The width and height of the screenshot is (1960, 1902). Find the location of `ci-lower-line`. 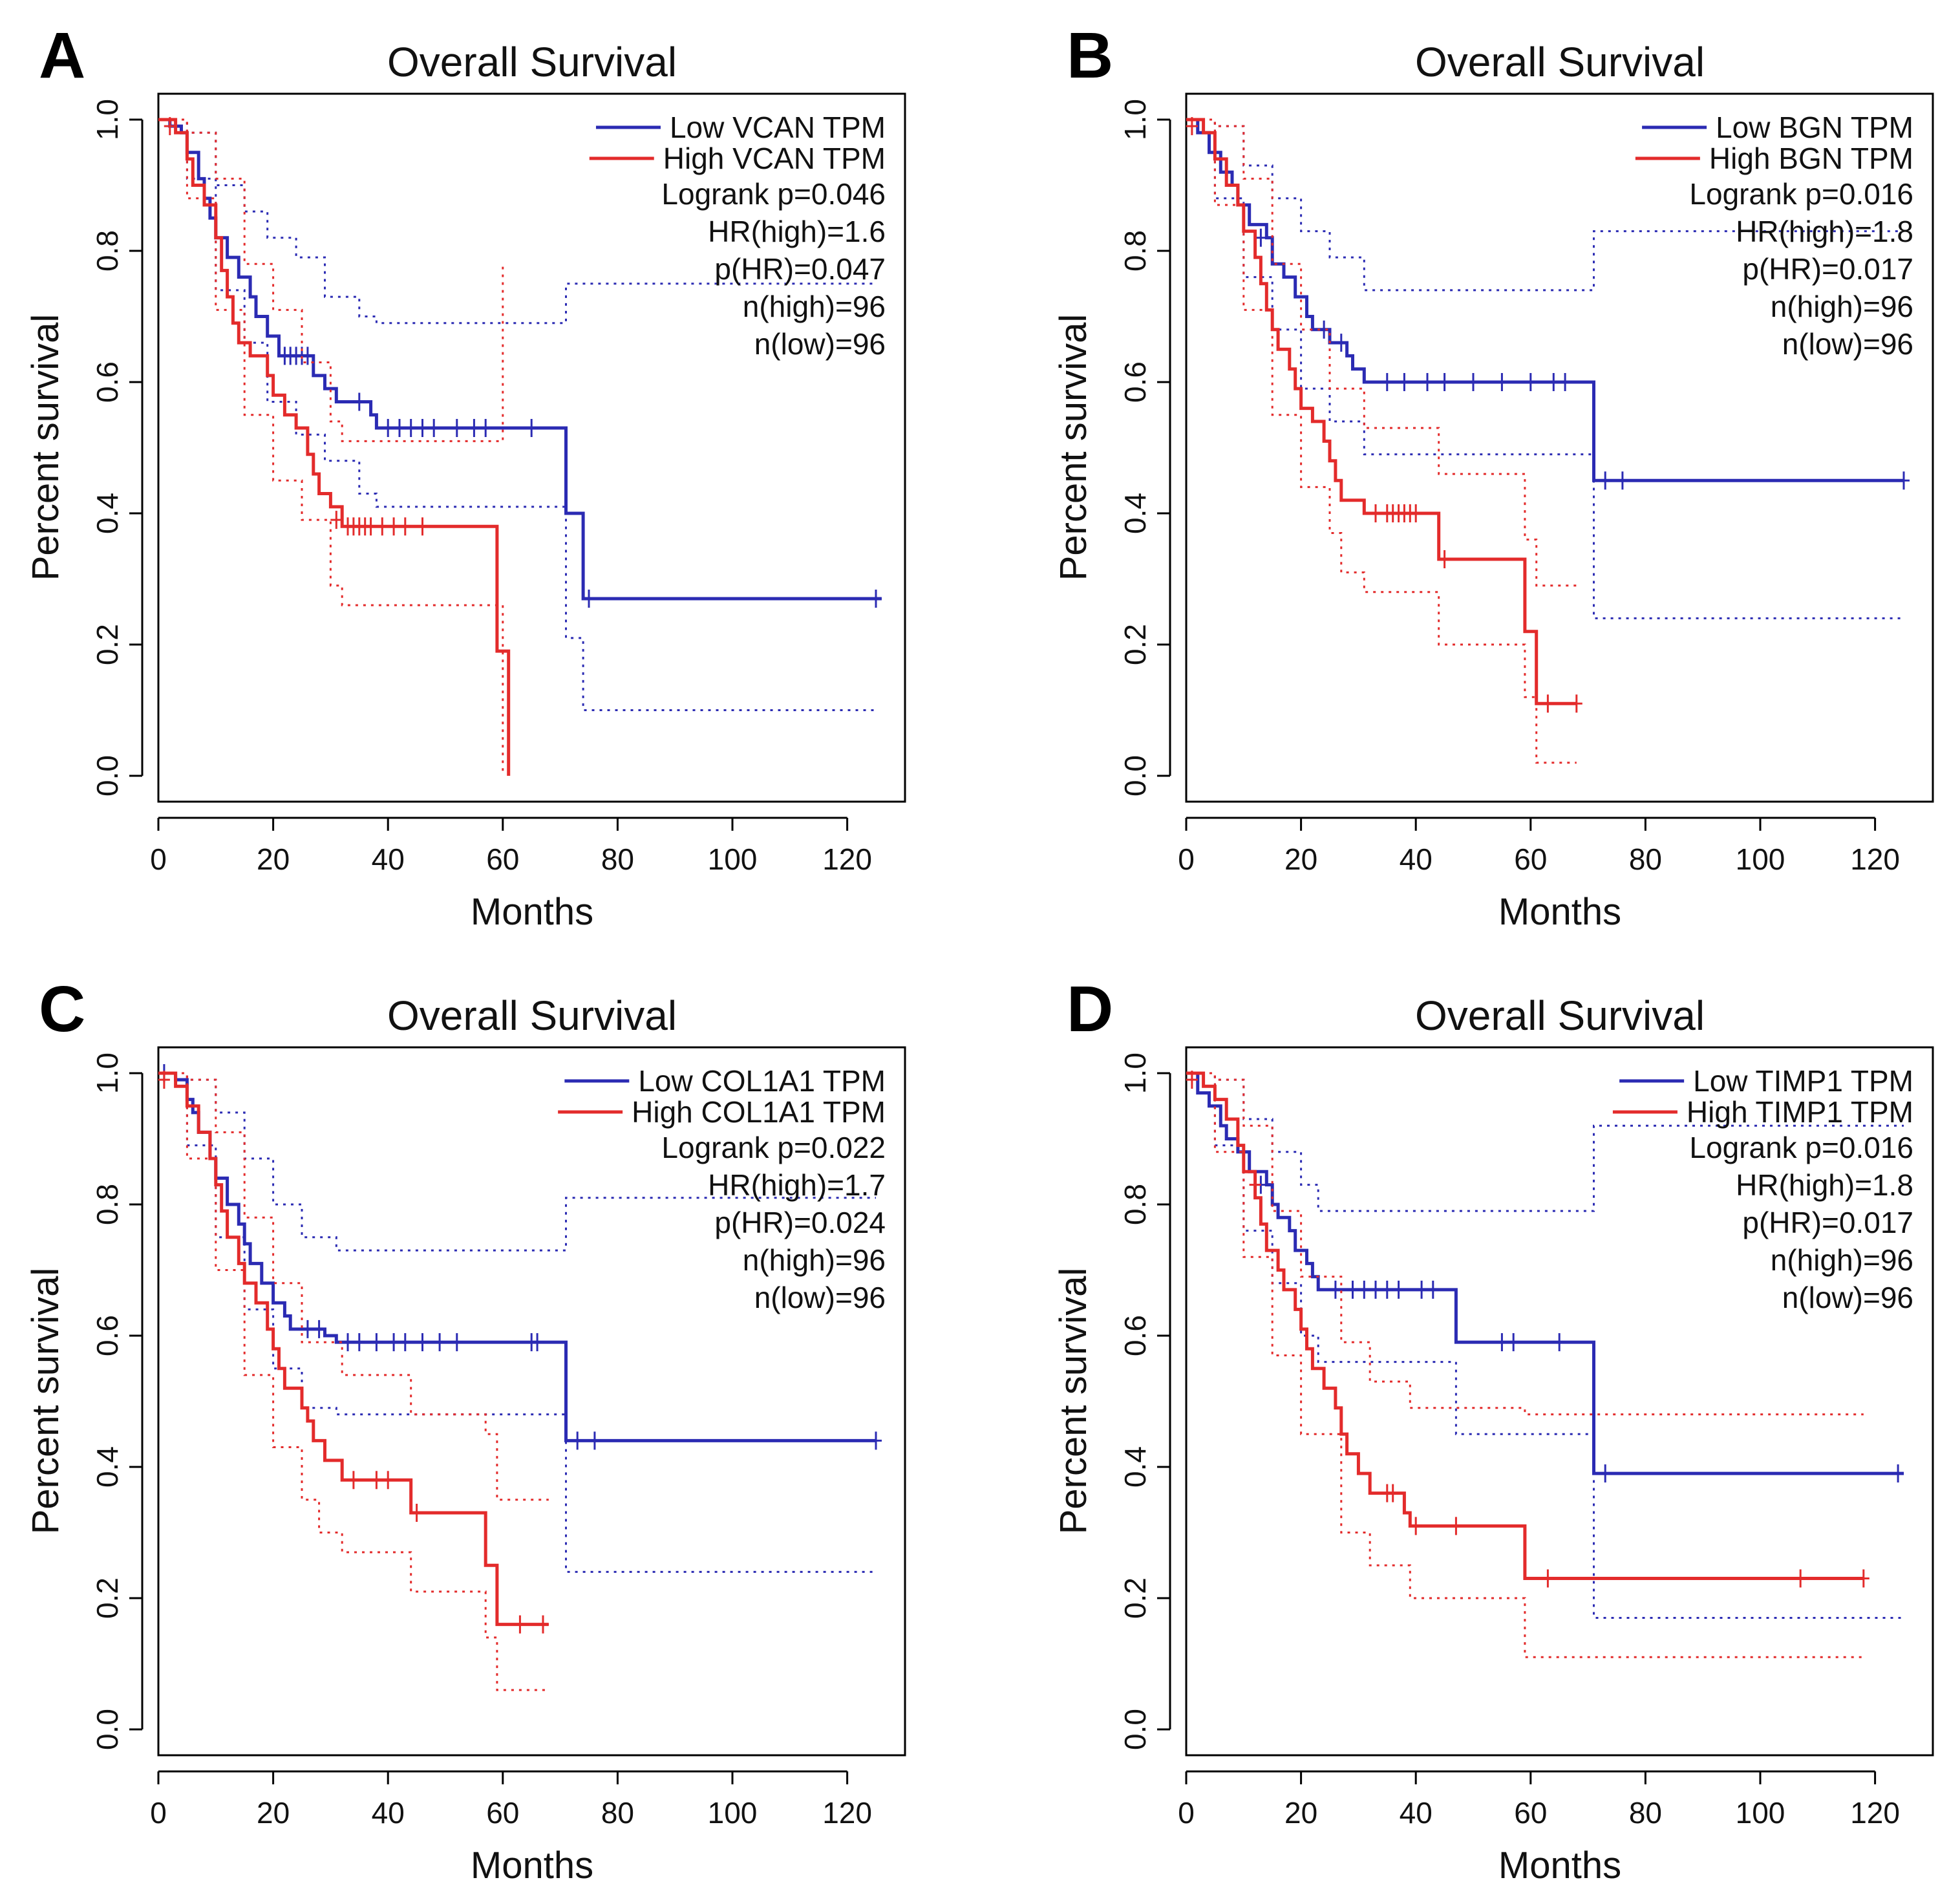

ci-lower-line is located at coordinates (1381, 441).